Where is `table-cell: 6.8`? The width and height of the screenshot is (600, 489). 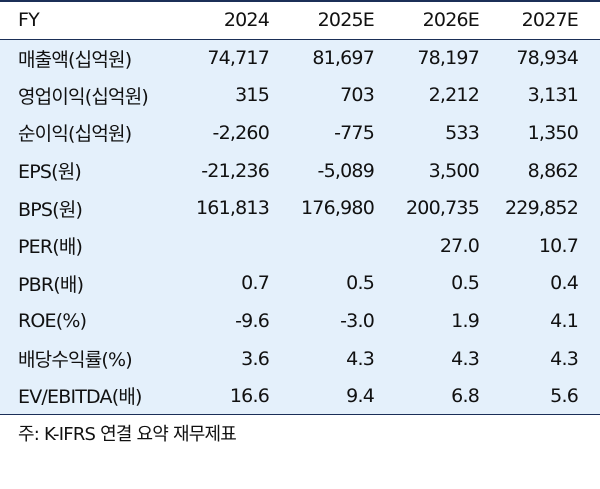 table-cell: 6.8 is located at coordinates (427, 396).